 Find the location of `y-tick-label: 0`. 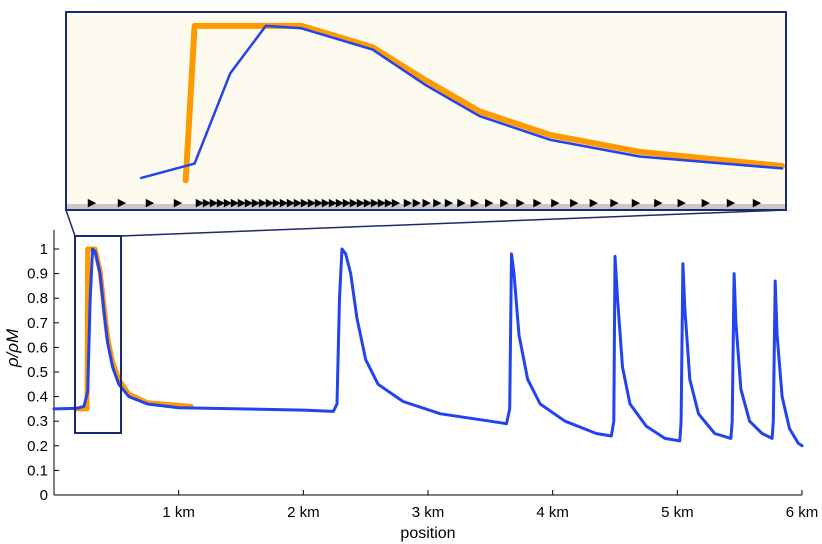

y-tick-label: 0 is located at coordinates (44, 495).